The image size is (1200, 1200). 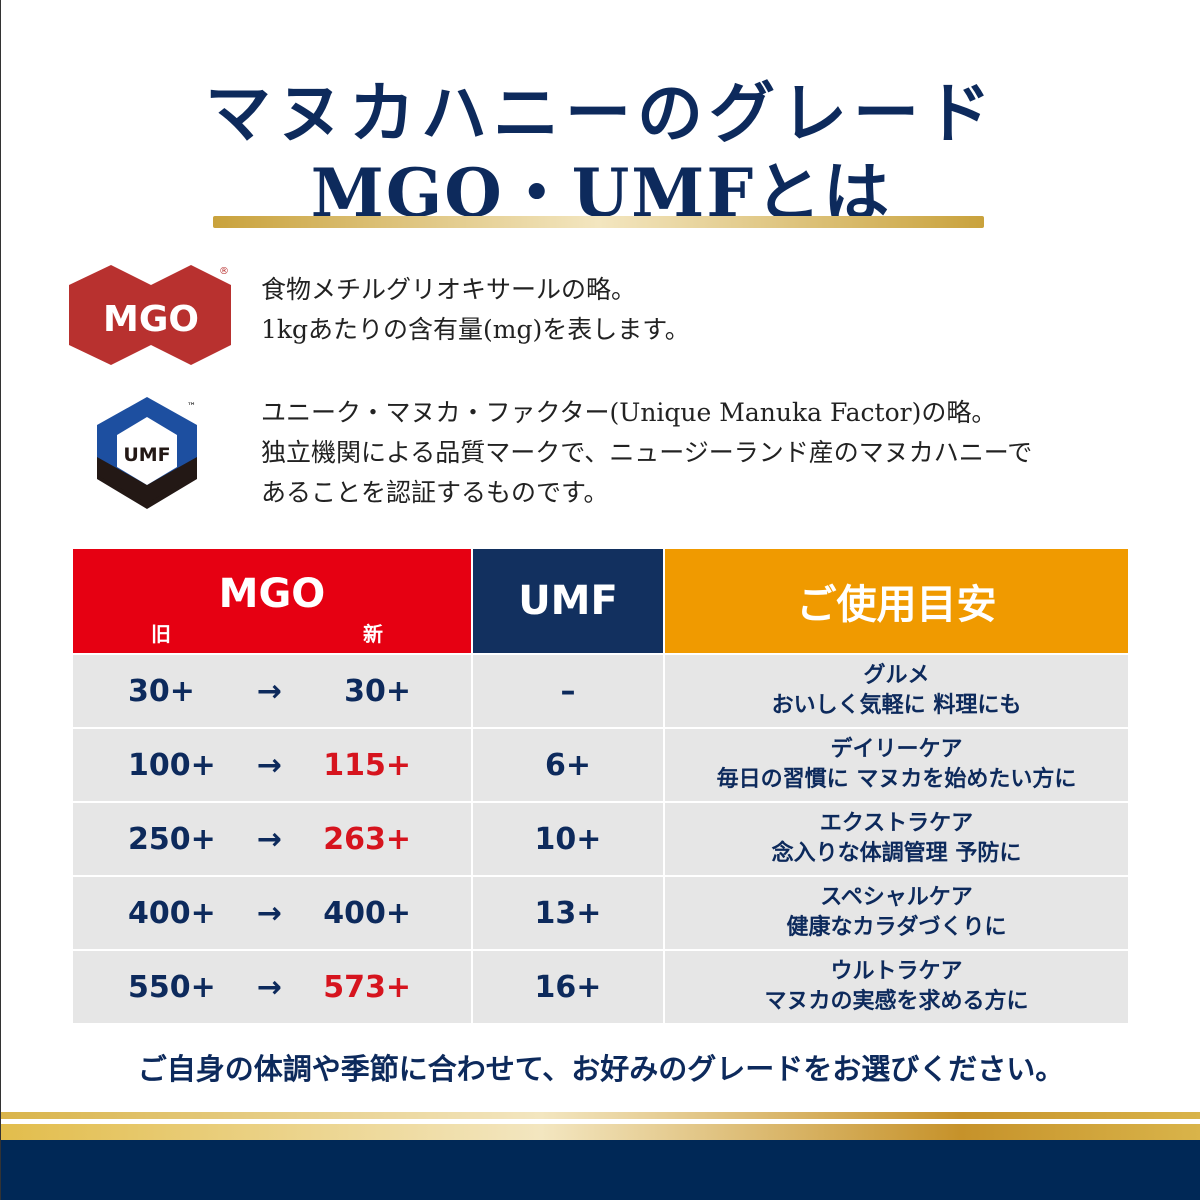 I want to click on mgo-description: 食物メチルグリオキサールの略。 1kgあたりの含有量(mg)を表します。, so click(x=475, y=310).